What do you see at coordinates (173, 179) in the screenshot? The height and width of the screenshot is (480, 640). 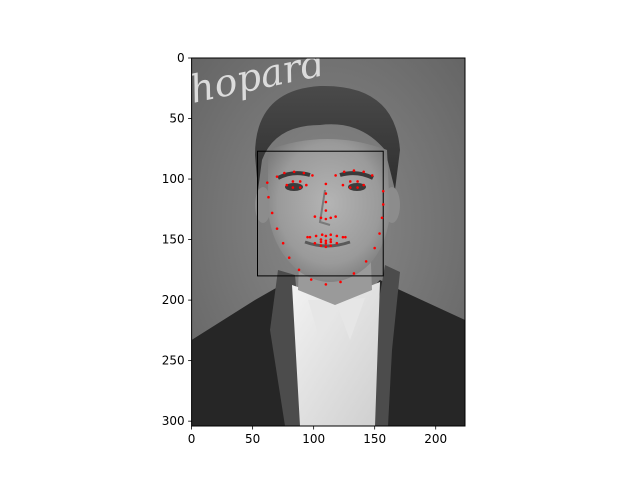 I see `y-tick-label: 100` at bounding box center [173, 179].